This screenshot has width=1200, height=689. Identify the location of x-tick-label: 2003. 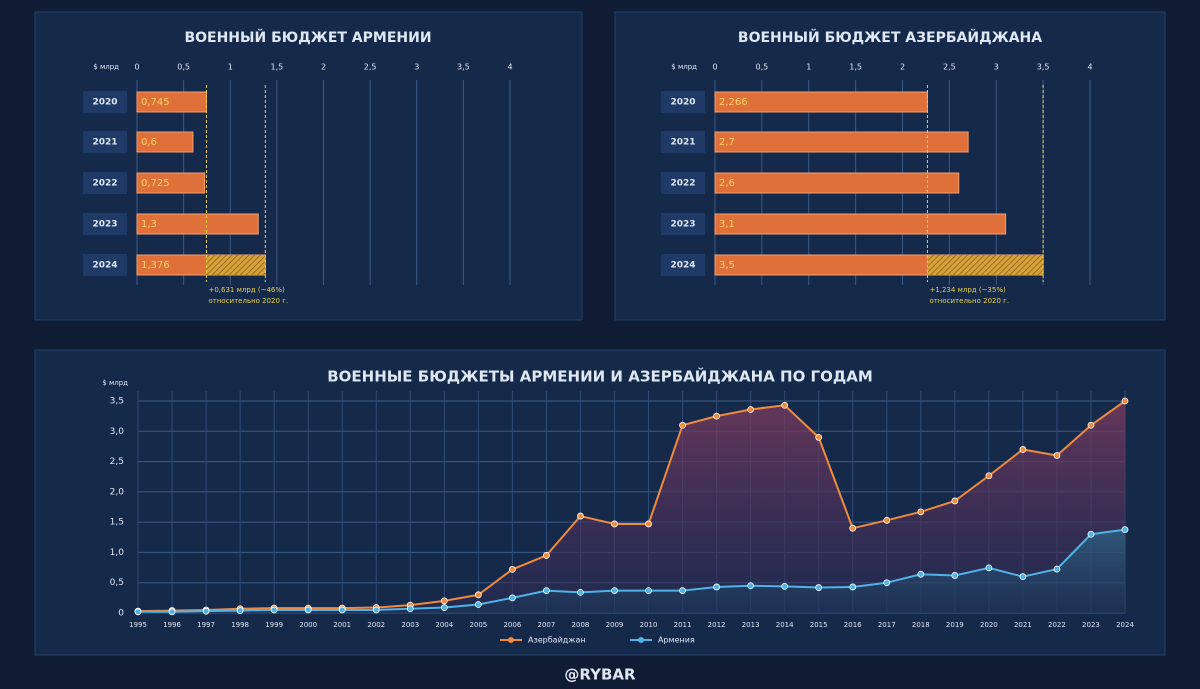
(410, 625).